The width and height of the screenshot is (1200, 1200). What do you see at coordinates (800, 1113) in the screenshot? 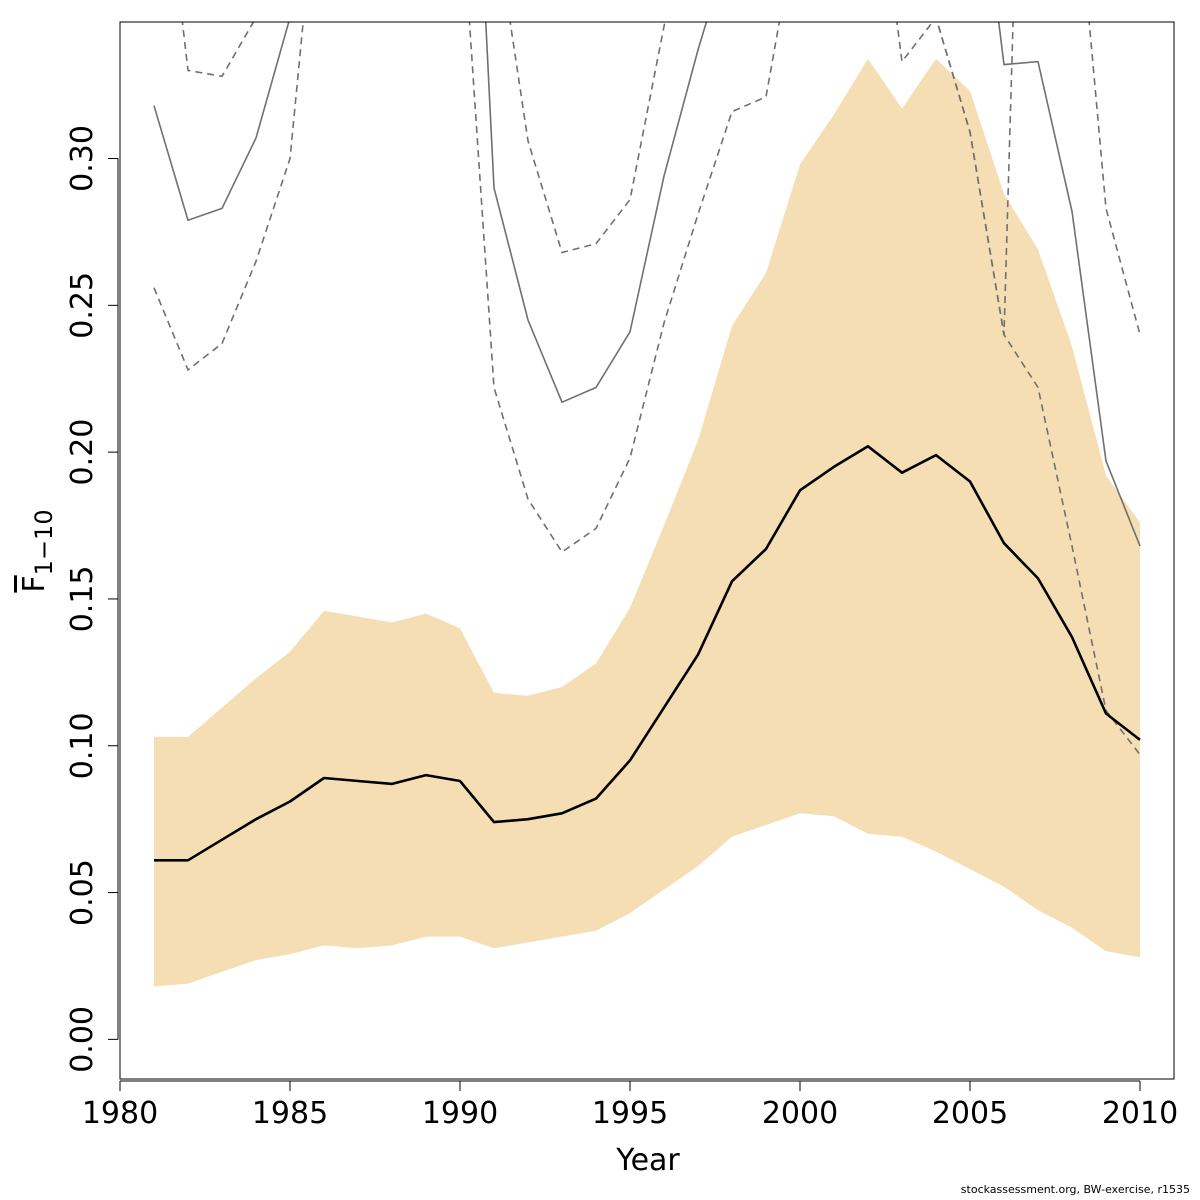
I see `x-tick-label: 2000` at bounding box center [800, 1113].